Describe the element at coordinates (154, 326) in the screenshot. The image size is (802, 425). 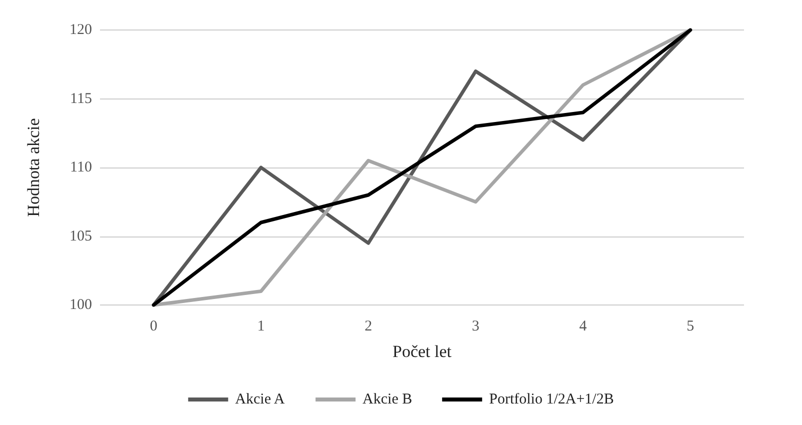
I see `x-tick-label: 0` at that location.